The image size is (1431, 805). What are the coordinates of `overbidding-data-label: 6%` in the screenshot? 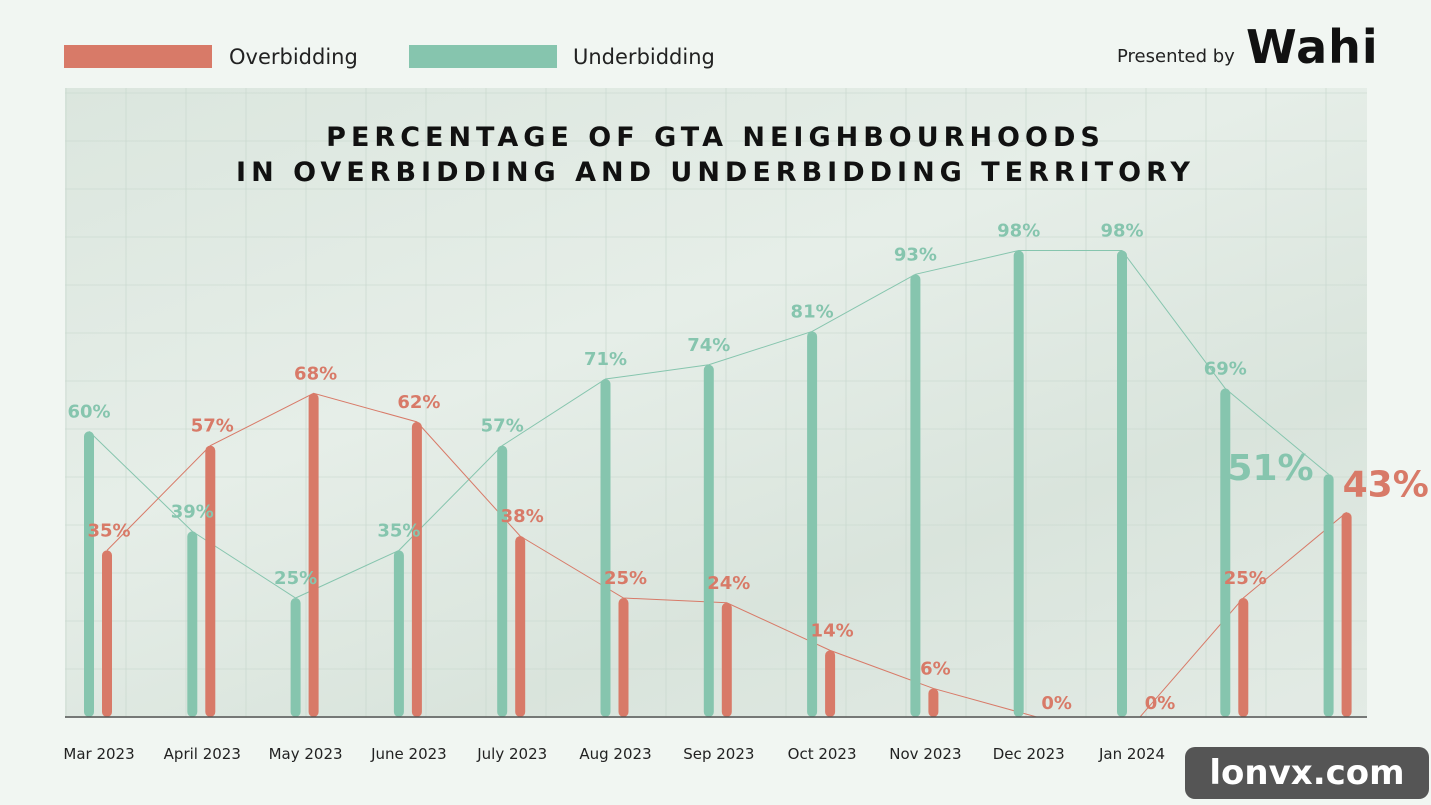 It's located at (935, 668).